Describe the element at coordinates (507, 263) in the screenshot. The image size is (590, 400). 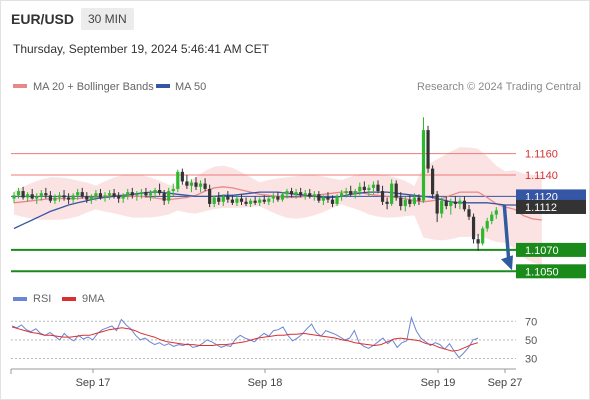
I see `forecast-arrow-head` at that location.